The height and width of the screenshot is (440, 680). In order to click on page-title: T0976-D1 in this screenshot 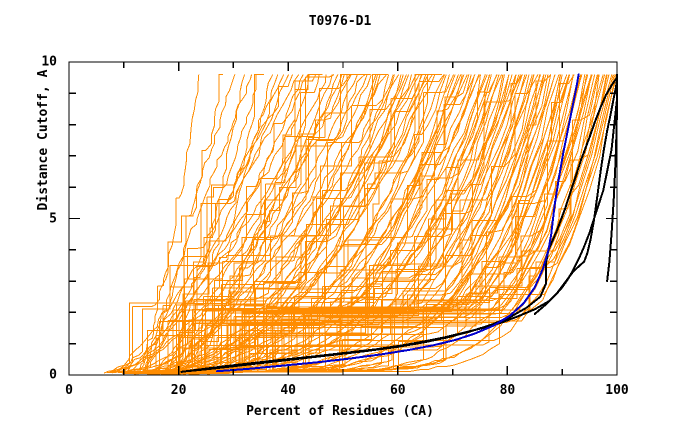, I will do `click(340, 21)`.